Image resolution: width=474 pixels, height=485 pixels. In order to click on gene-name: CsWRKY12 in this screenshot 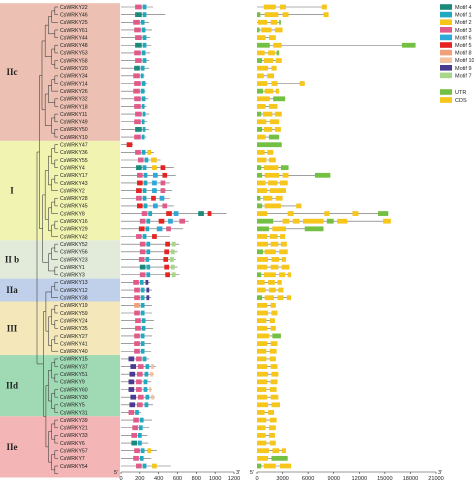, I will do `click(74, 291)`.